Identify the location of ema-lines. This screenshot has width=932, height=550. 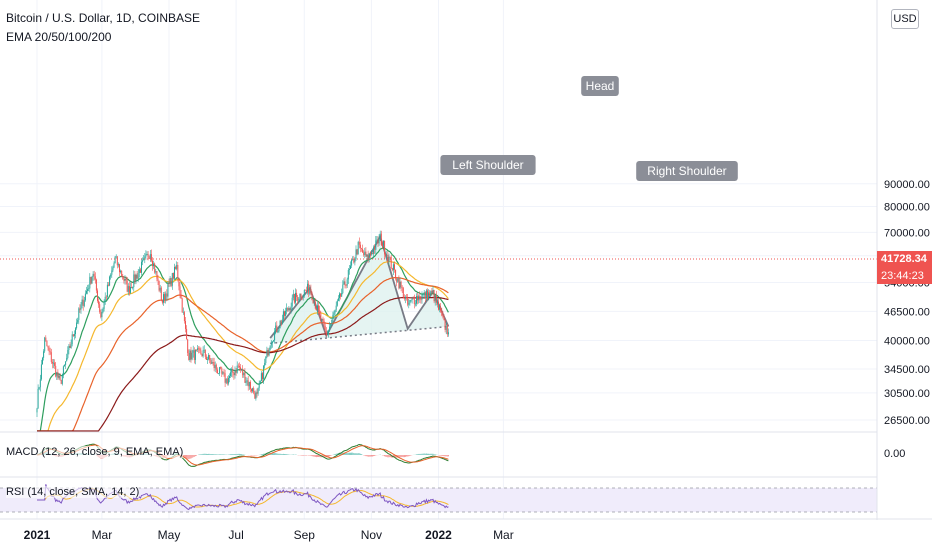
(243, 339).